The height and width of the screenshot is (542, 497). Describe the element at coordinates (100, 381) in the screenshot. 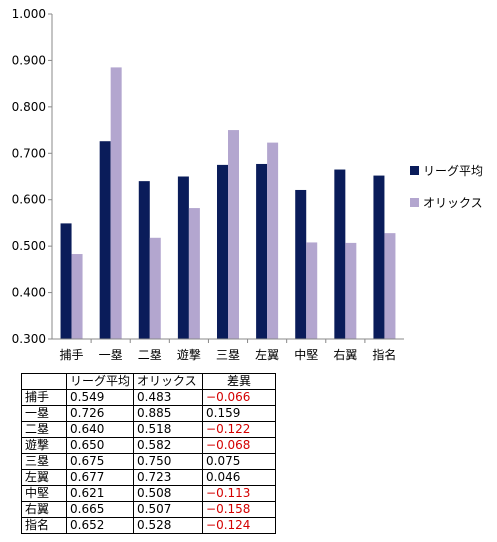

I see `table-header-cell: リーグ平均` at that location.